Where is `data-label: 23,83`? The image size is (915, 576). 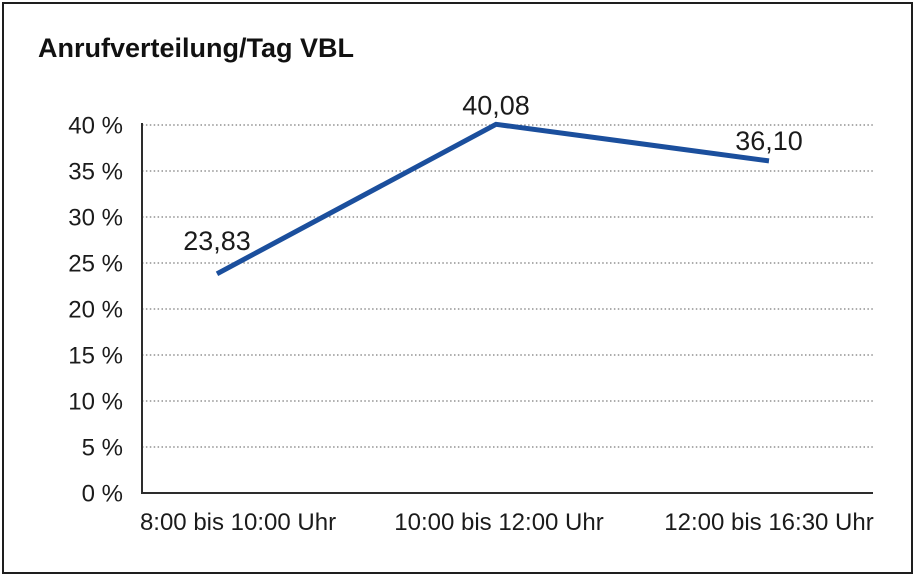 data-label: 23,83 is located at coordinates (217, 241).